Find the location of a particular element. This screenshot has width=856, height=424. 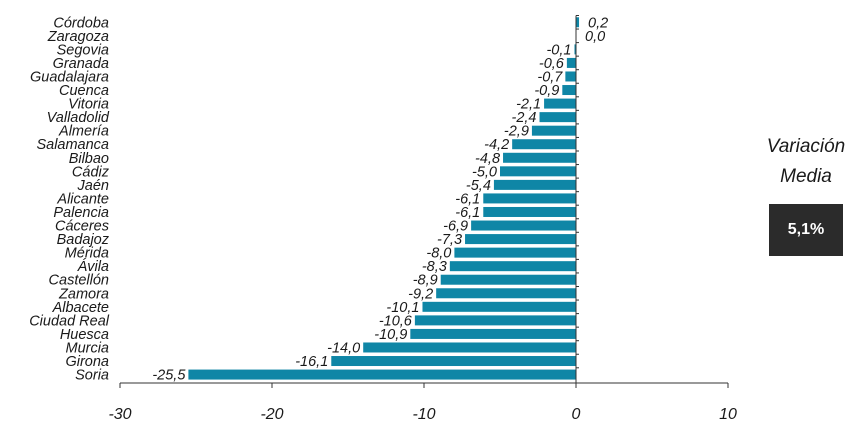

x-tick-label: -10 is located at coordinates (423, 414).